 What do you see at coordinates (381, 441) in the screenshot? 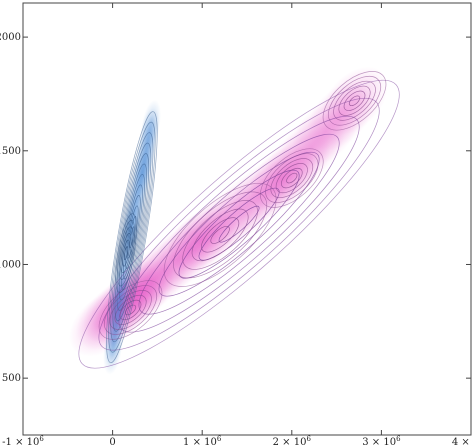
I see `x-tick-label: 3 × 106` at bounding box center [381, 441].